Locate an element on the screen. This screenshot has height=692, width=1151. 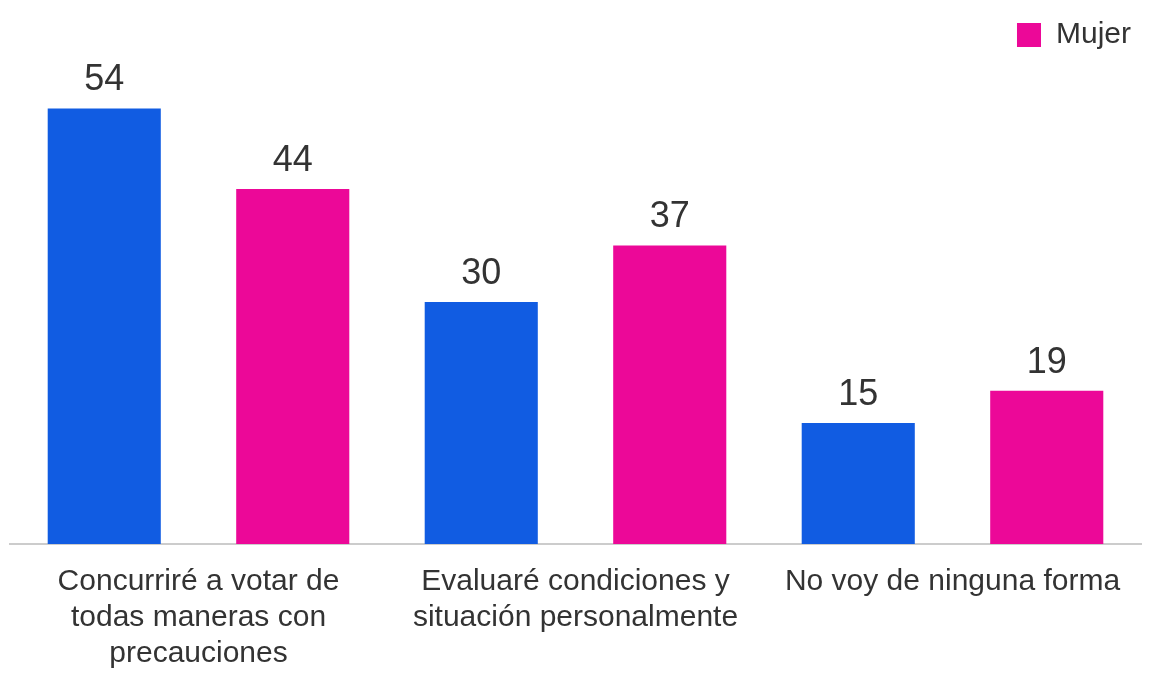
data-label: 54 is located at coordinates (104, 78).